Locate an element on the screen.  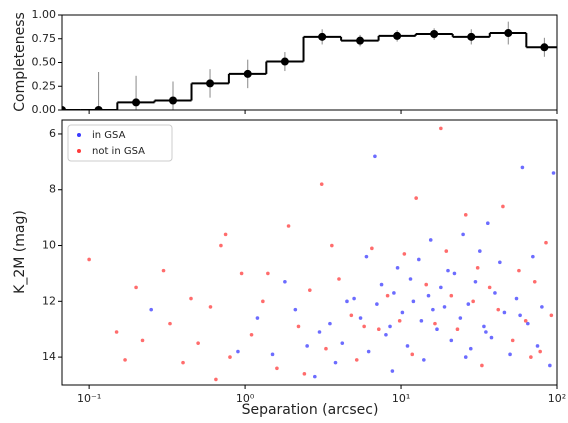
y-axis-label: Completeness is located at coordinates (20, 62).